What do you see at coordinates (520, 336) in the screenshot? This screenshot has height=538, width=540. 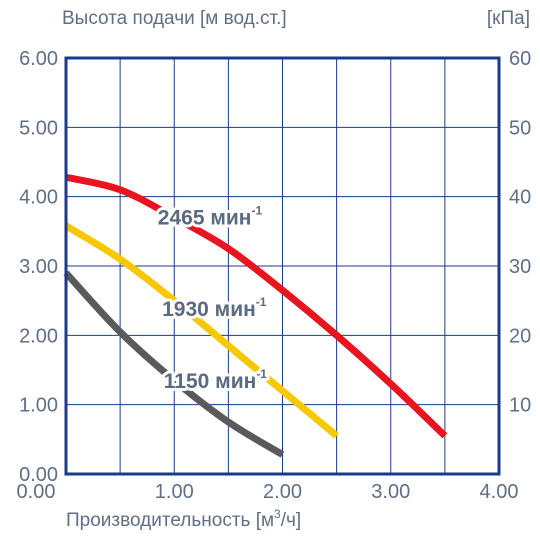 I see `y-right-tick-label: 20` at bounding box center [520, 336].